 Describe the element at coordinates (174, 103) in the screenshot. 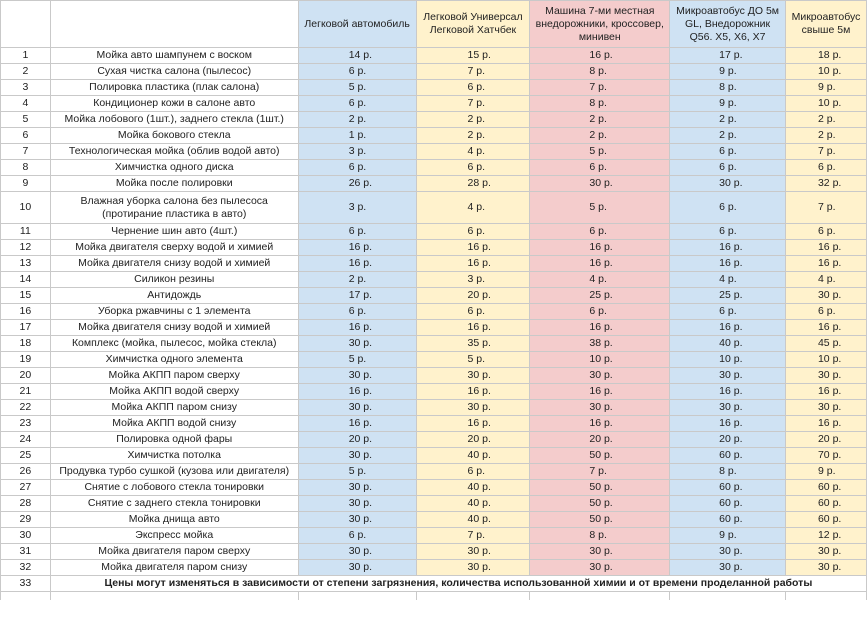

I see `service-name-cell: Кондиционер кожи в салоне авто` at that location.